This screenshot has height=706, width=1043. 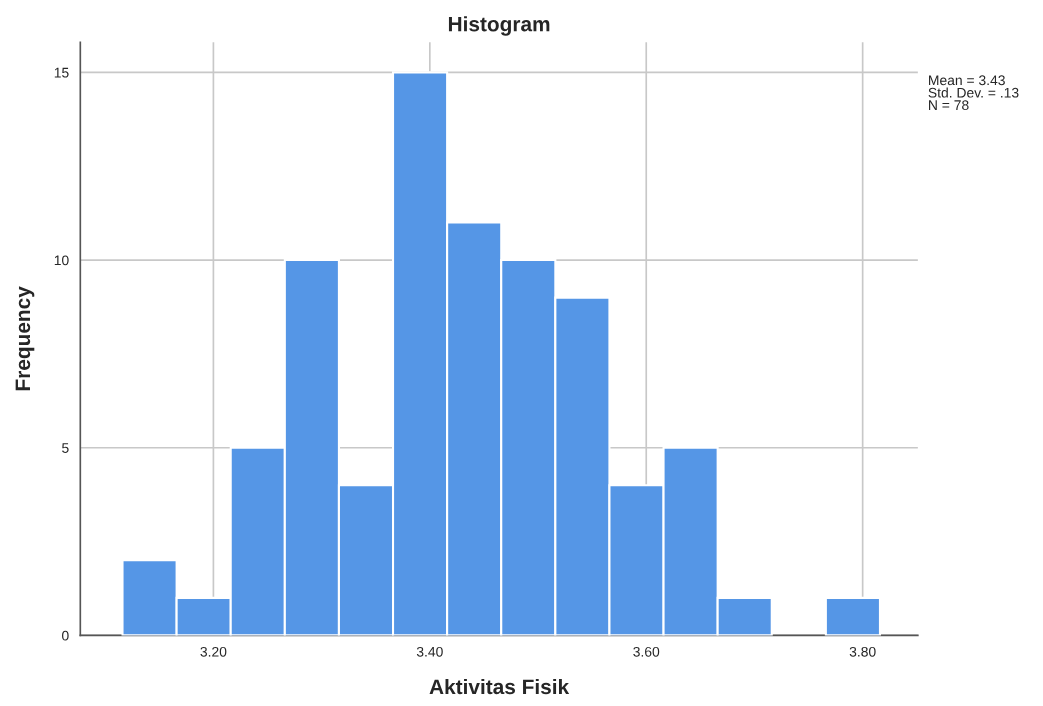 I want to click on text: Mean = 3.43 Std. Dev. = .13 N = 78, so click(x=973, y=93).